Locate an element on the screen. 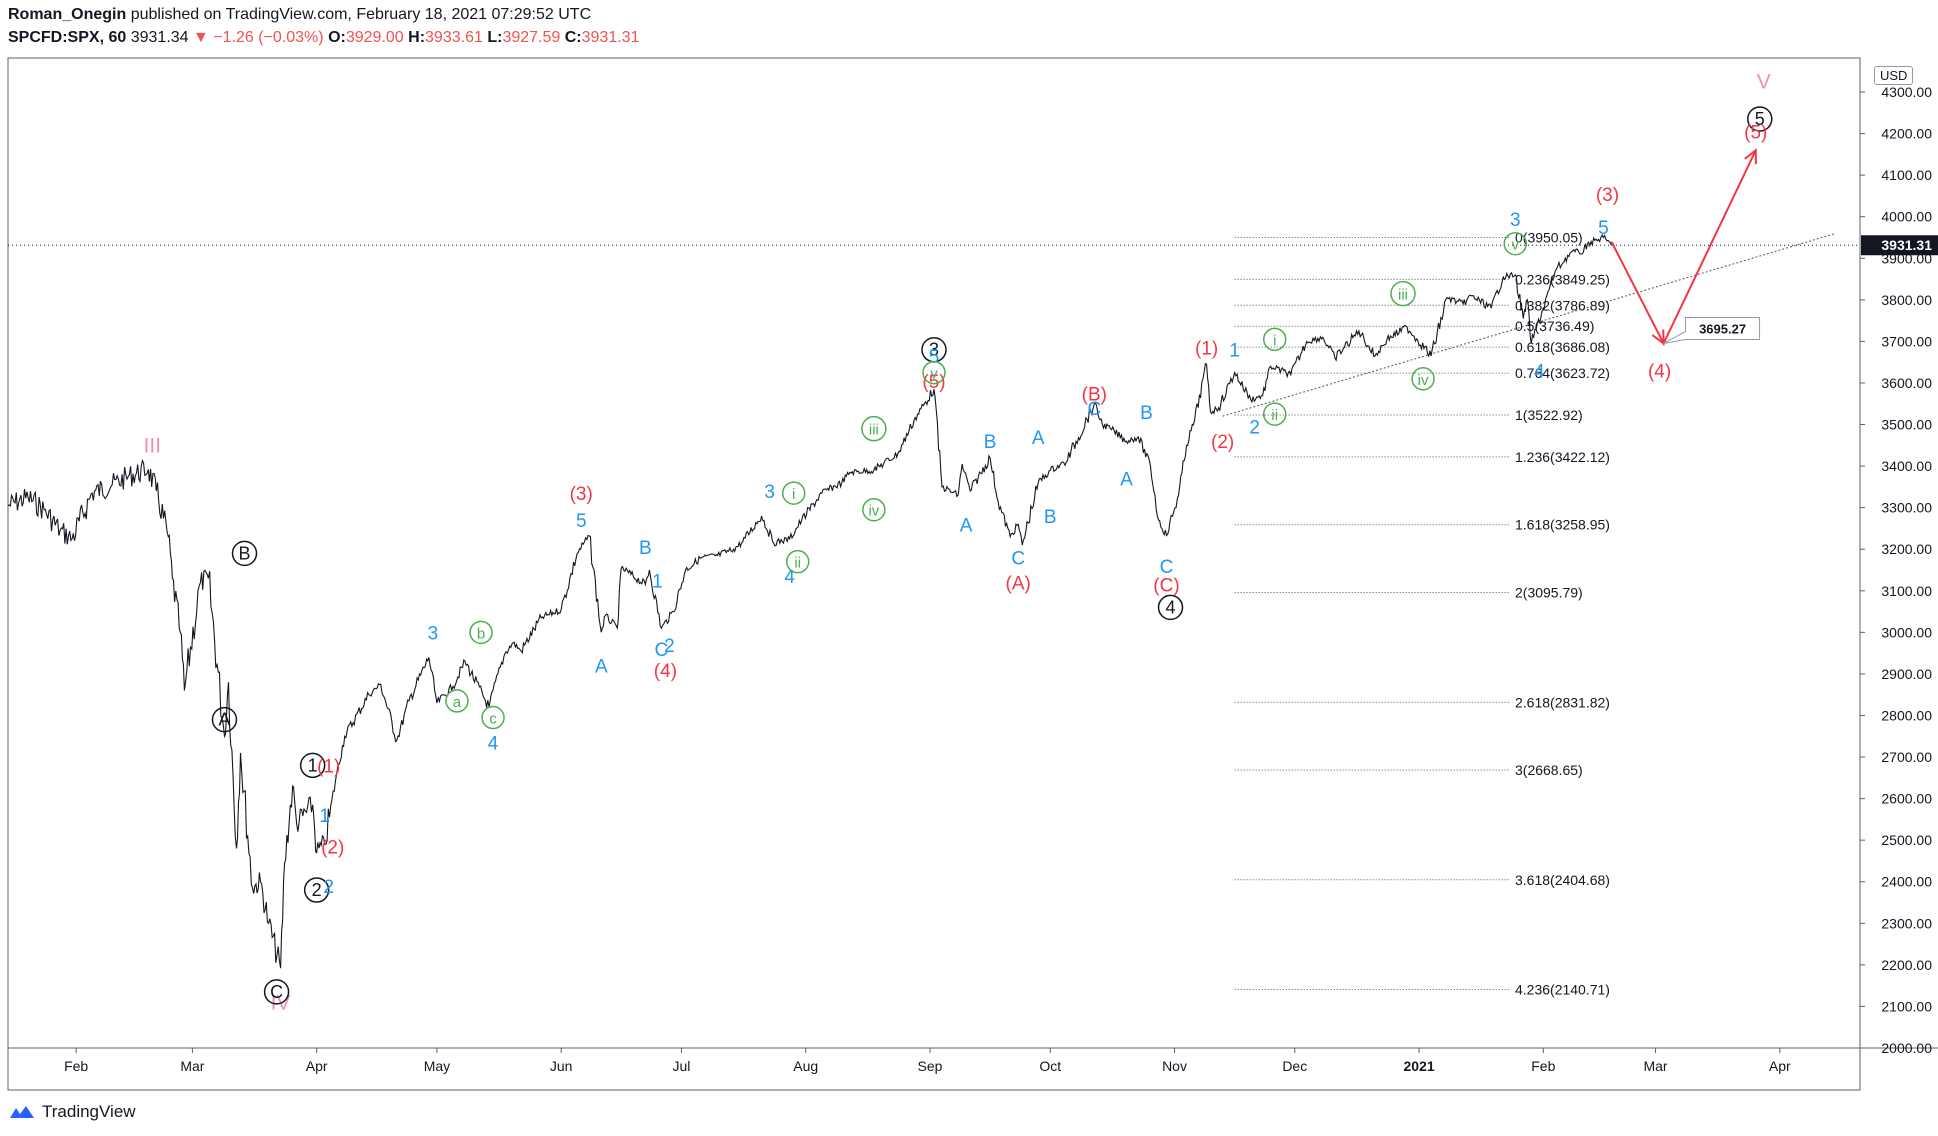 This screenshot has height=1136, width=1938. close-label: C: is located at coordinates (573, 37).